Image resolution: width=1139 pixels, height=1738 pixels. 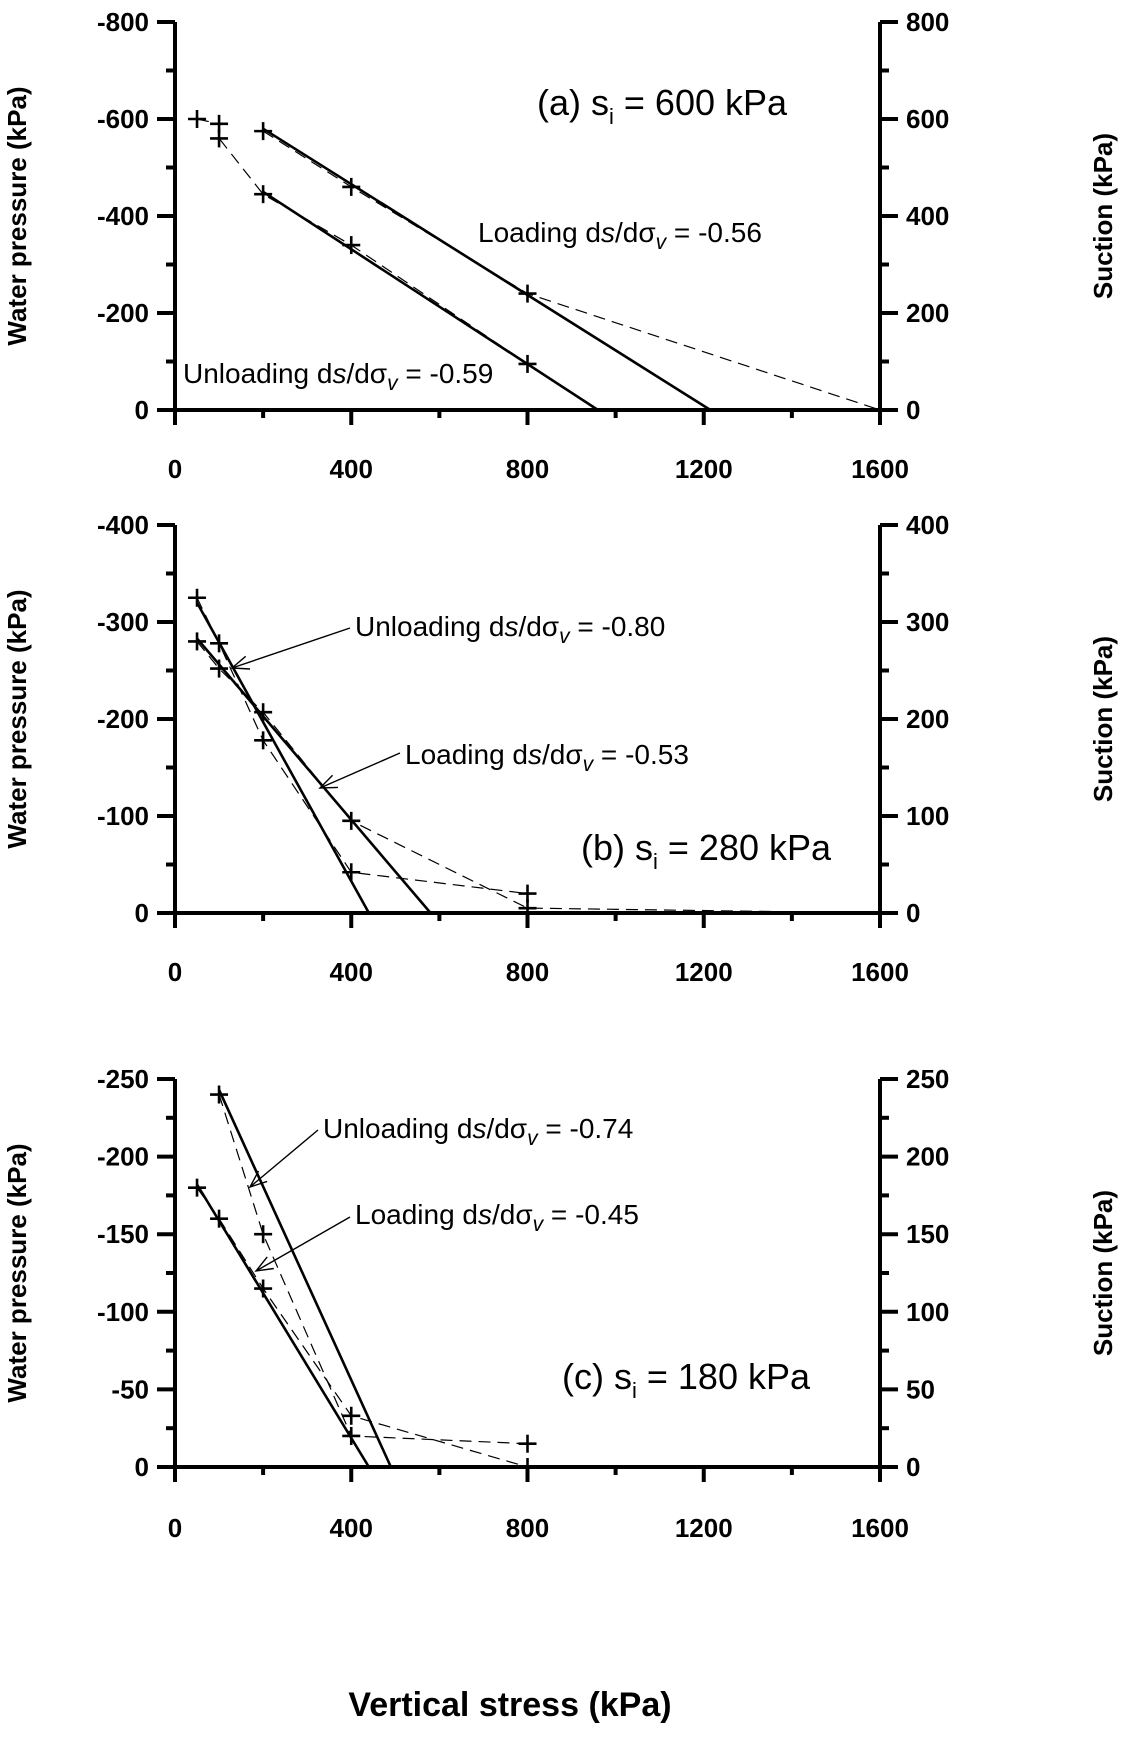 What do you see at coordinates (927, 622) in the screenshot?
I see `right-tick-label: 300` at bounding box center [927, 622].